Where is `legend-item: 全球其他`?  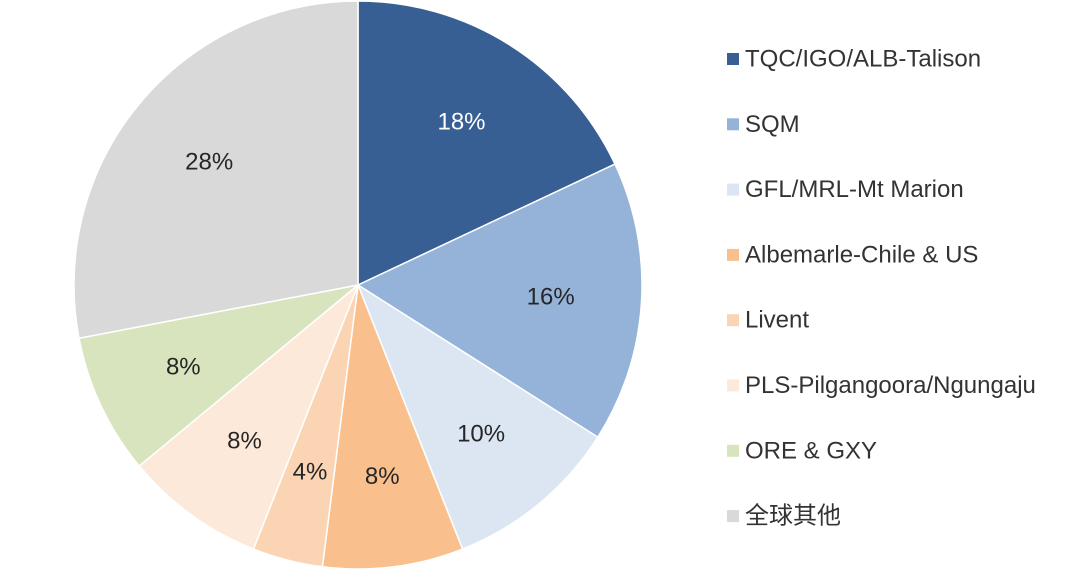 legend-item: 全球其他 is located at coordinates (784, 516).